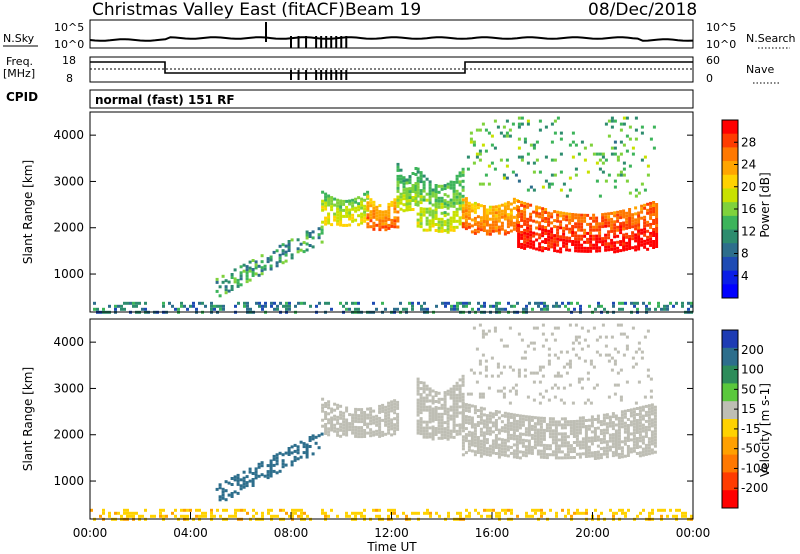  What do you see at coordinates (642, 10) in the screenshot?
I see `date-label: 08/Dec/2018` at bounding box center [642, 10].